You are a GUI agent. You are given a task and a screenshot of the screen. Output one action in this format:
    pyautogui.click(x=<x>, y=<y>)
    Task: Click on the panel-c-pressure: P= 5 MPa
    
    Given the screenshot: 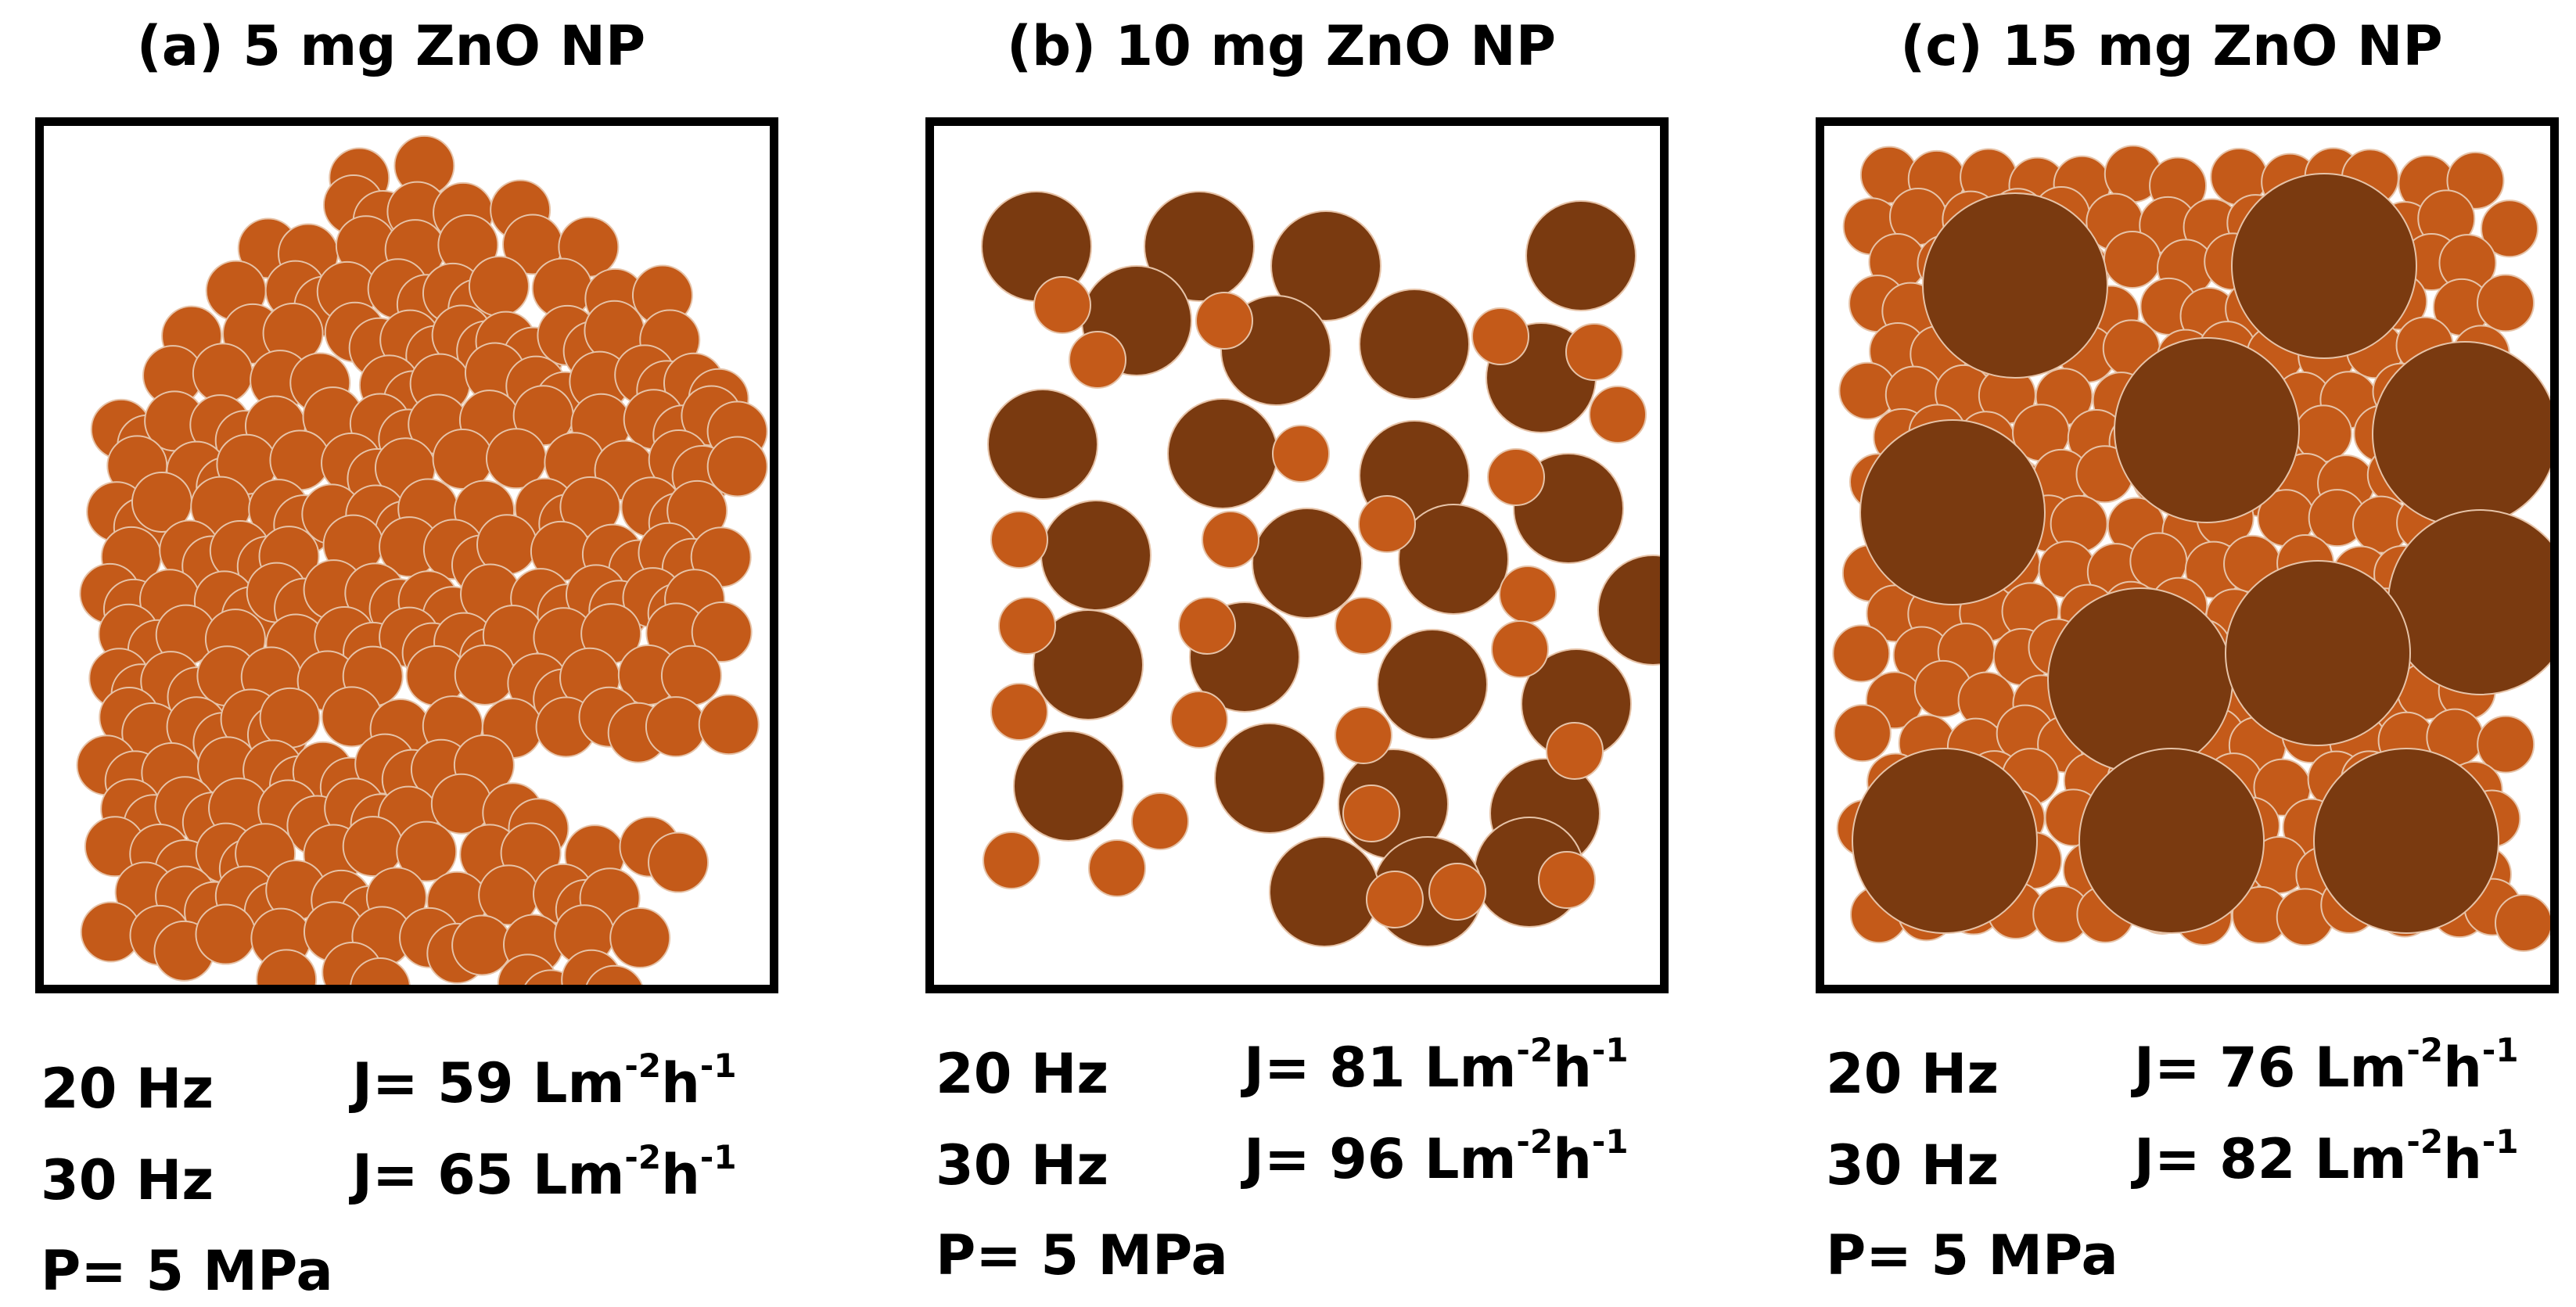 What is the action you would take?
    pyautogui.click(x=1972, y=1255)
    